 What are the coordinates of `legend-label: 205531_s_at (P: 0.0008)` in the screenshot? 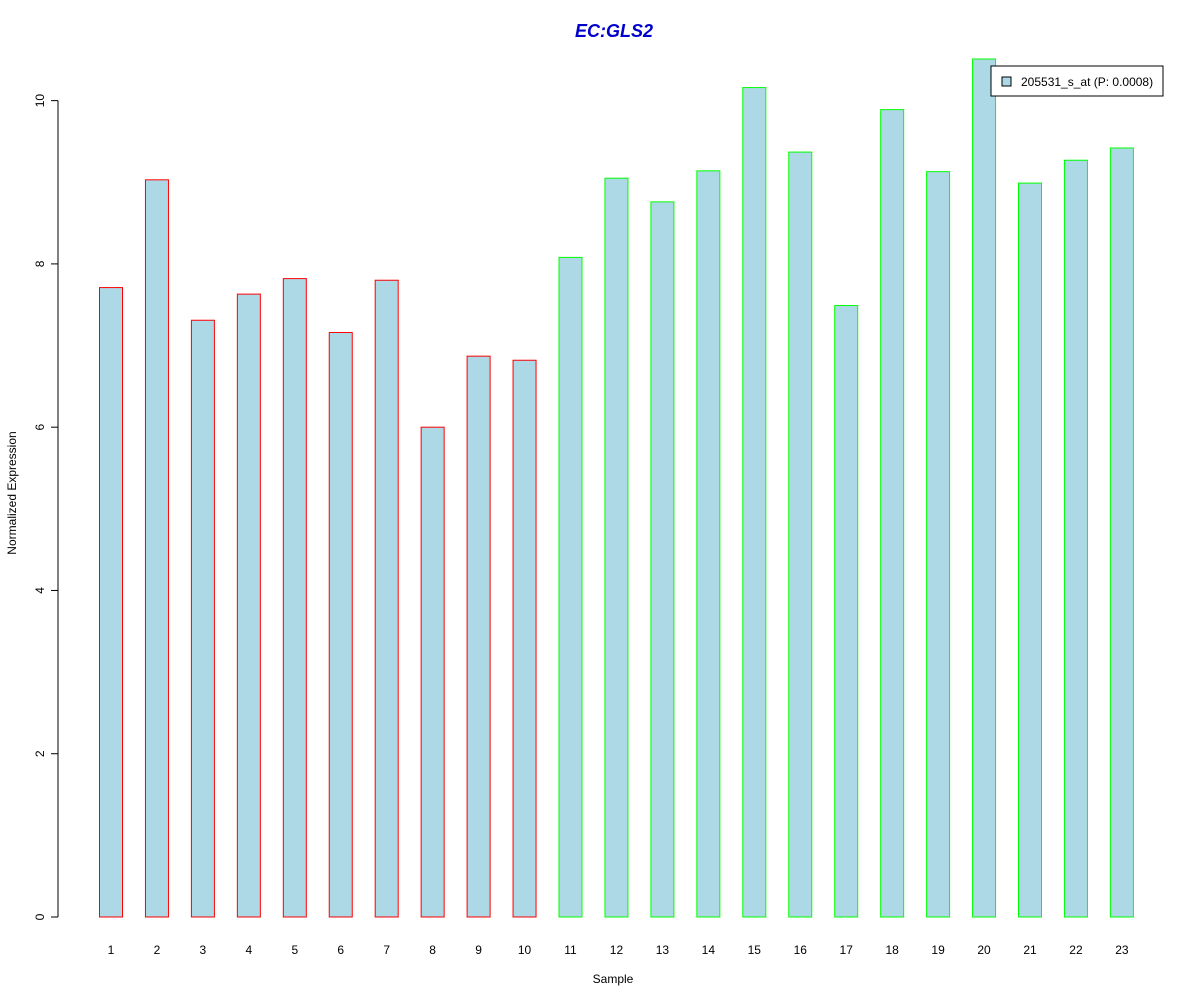 It's located at (1087, 82).